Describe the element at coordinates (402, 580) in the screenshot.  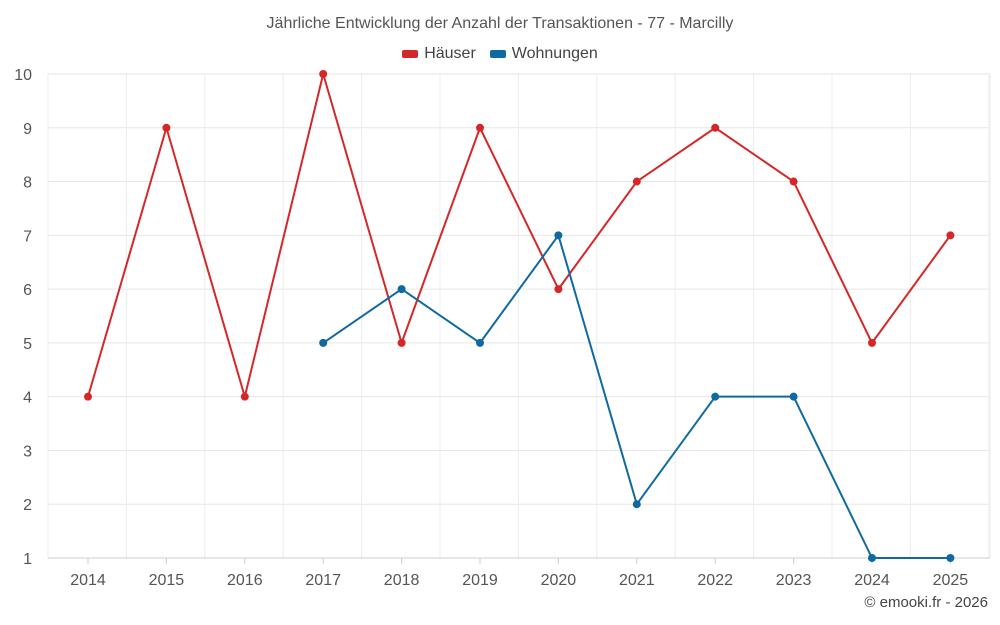
I see `x-tick-label: 2018` at that location.